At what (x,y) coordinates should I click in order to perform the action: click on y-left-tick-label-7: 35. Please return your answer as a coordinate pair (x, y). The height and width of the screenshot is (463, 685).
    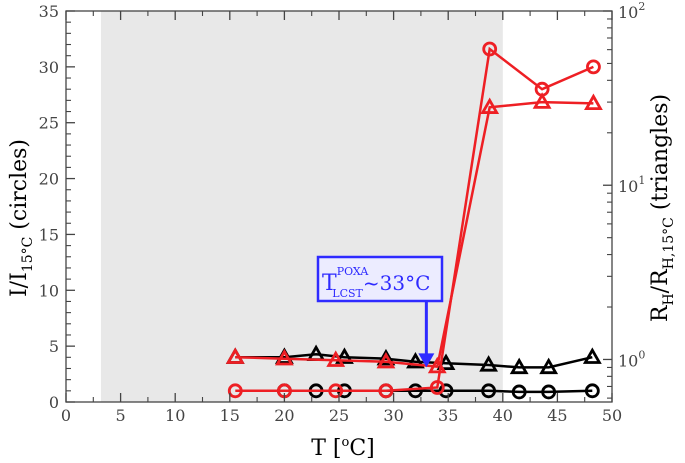
    Looking at the image, I should click on (49, 11).